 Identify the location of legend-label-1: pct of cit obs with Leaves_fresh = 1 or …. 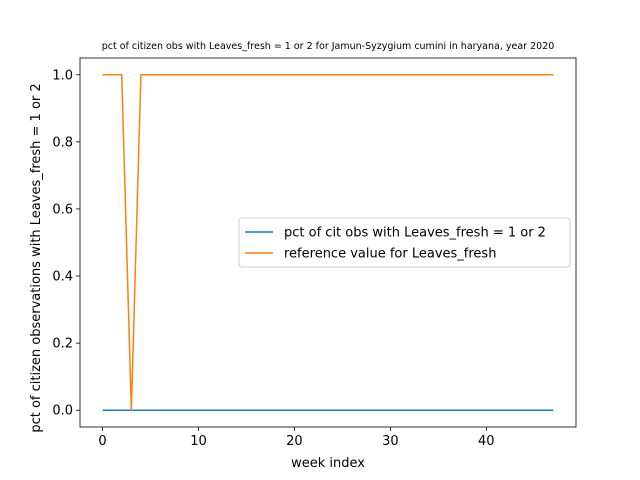
(415, 233).